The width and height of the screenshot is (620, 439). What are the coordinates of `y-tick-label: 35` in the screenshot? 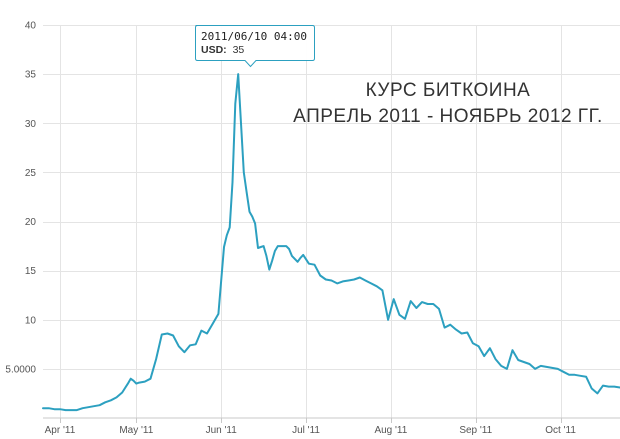 It's located at (31, 75).